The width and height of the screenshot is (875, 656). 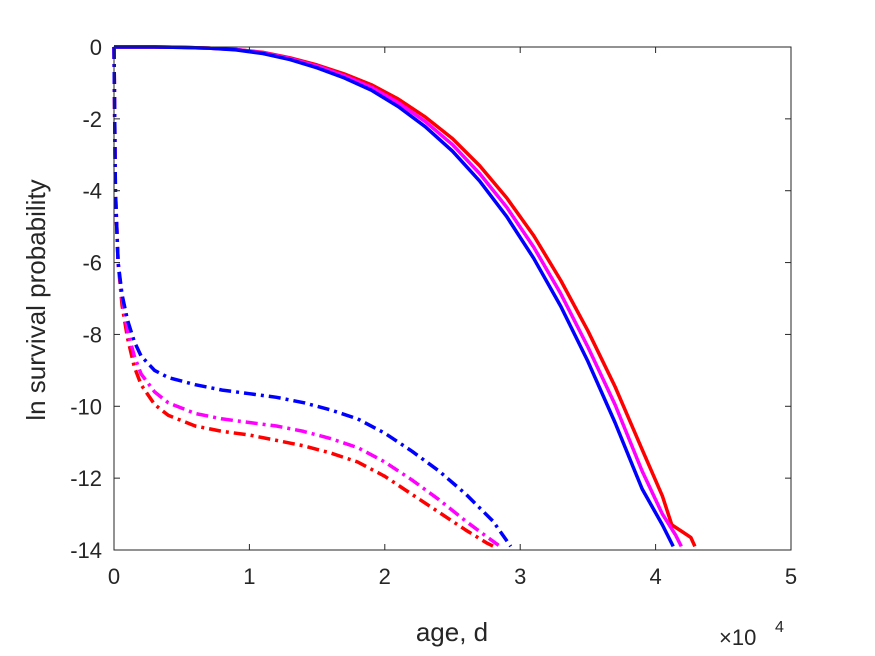 I want to click on x-axis-label: age, d, so click(x=452, y=632).